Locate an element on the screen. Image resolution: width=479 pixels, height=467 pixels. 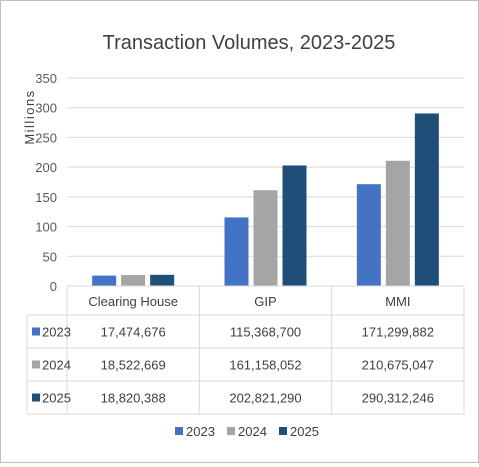
series-row-label: 2025 is located at coordinates (56, 398).